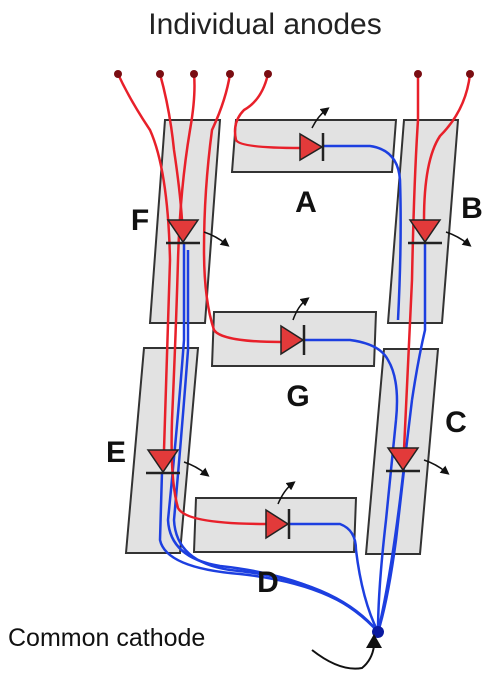 The width and height of the screenshot is (502, 690). What do you see at coordinates (306, 202) in the screenshot?
I see `segment-label-a: A` at bounding box center [306, 202].